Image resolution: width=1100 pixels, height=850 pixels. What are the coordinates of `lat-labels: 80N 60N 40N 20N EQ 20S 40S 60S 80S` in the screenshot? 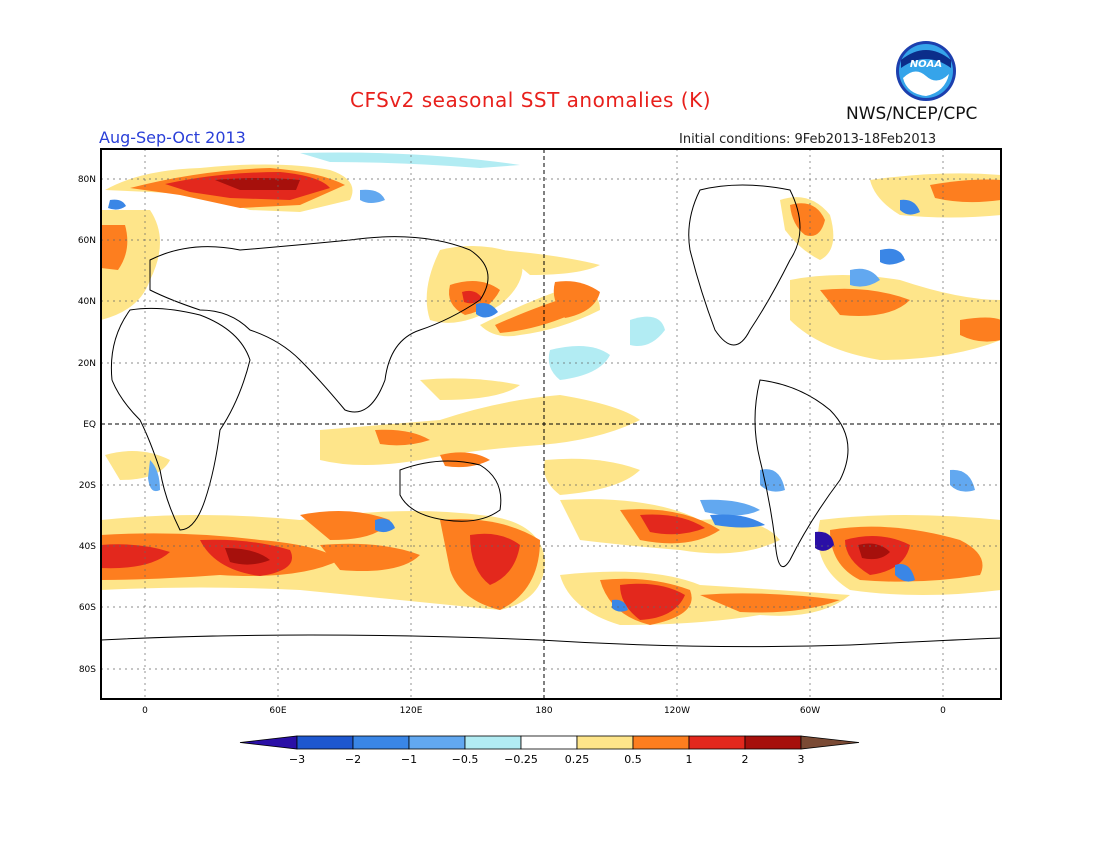 It's located at (87, 425).